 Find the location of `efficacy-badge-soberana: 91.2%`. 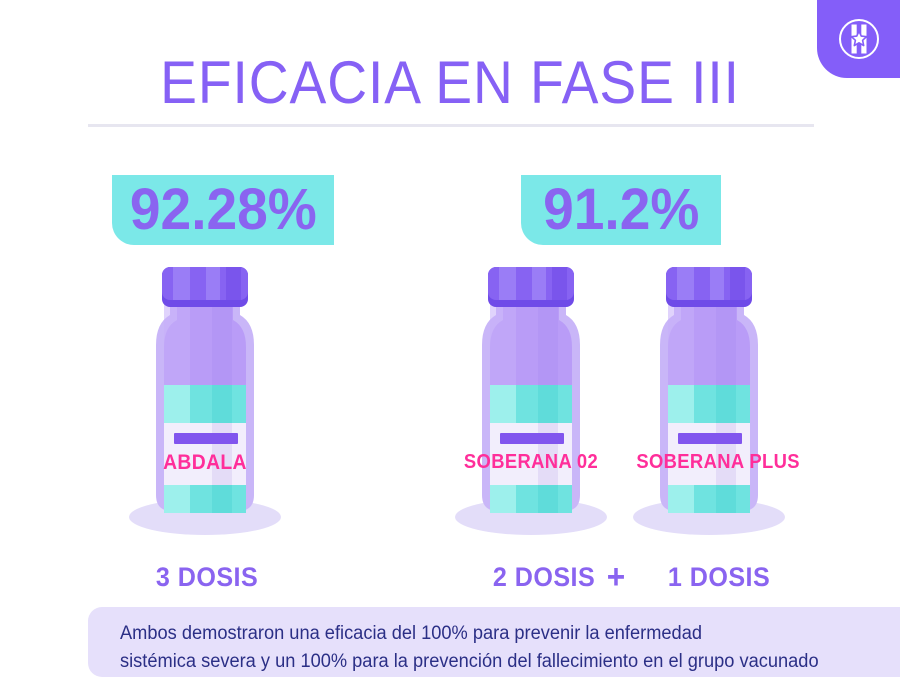

efficacy-badge-soberana: 91.2% is located at coordinates (621, 210).